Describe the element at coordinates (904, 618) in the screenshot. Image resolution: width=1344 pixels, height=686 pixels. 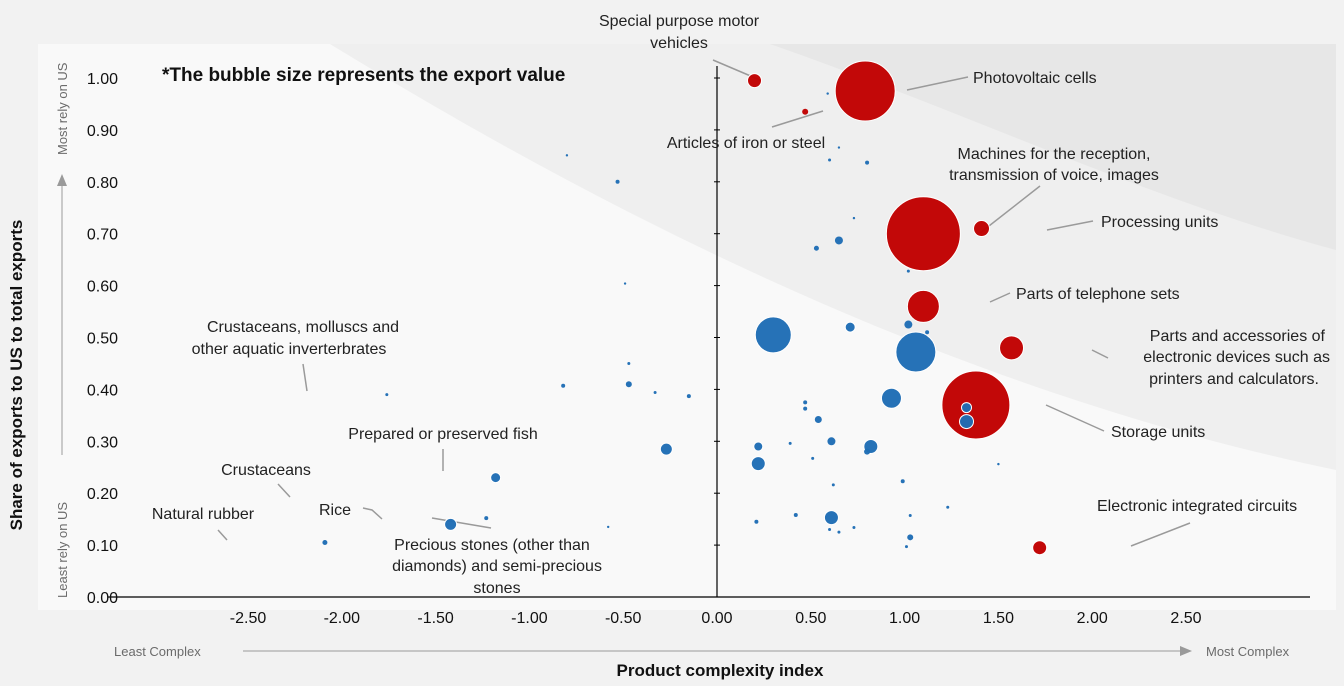
I see `x-tick-label: 1.00` at that location.